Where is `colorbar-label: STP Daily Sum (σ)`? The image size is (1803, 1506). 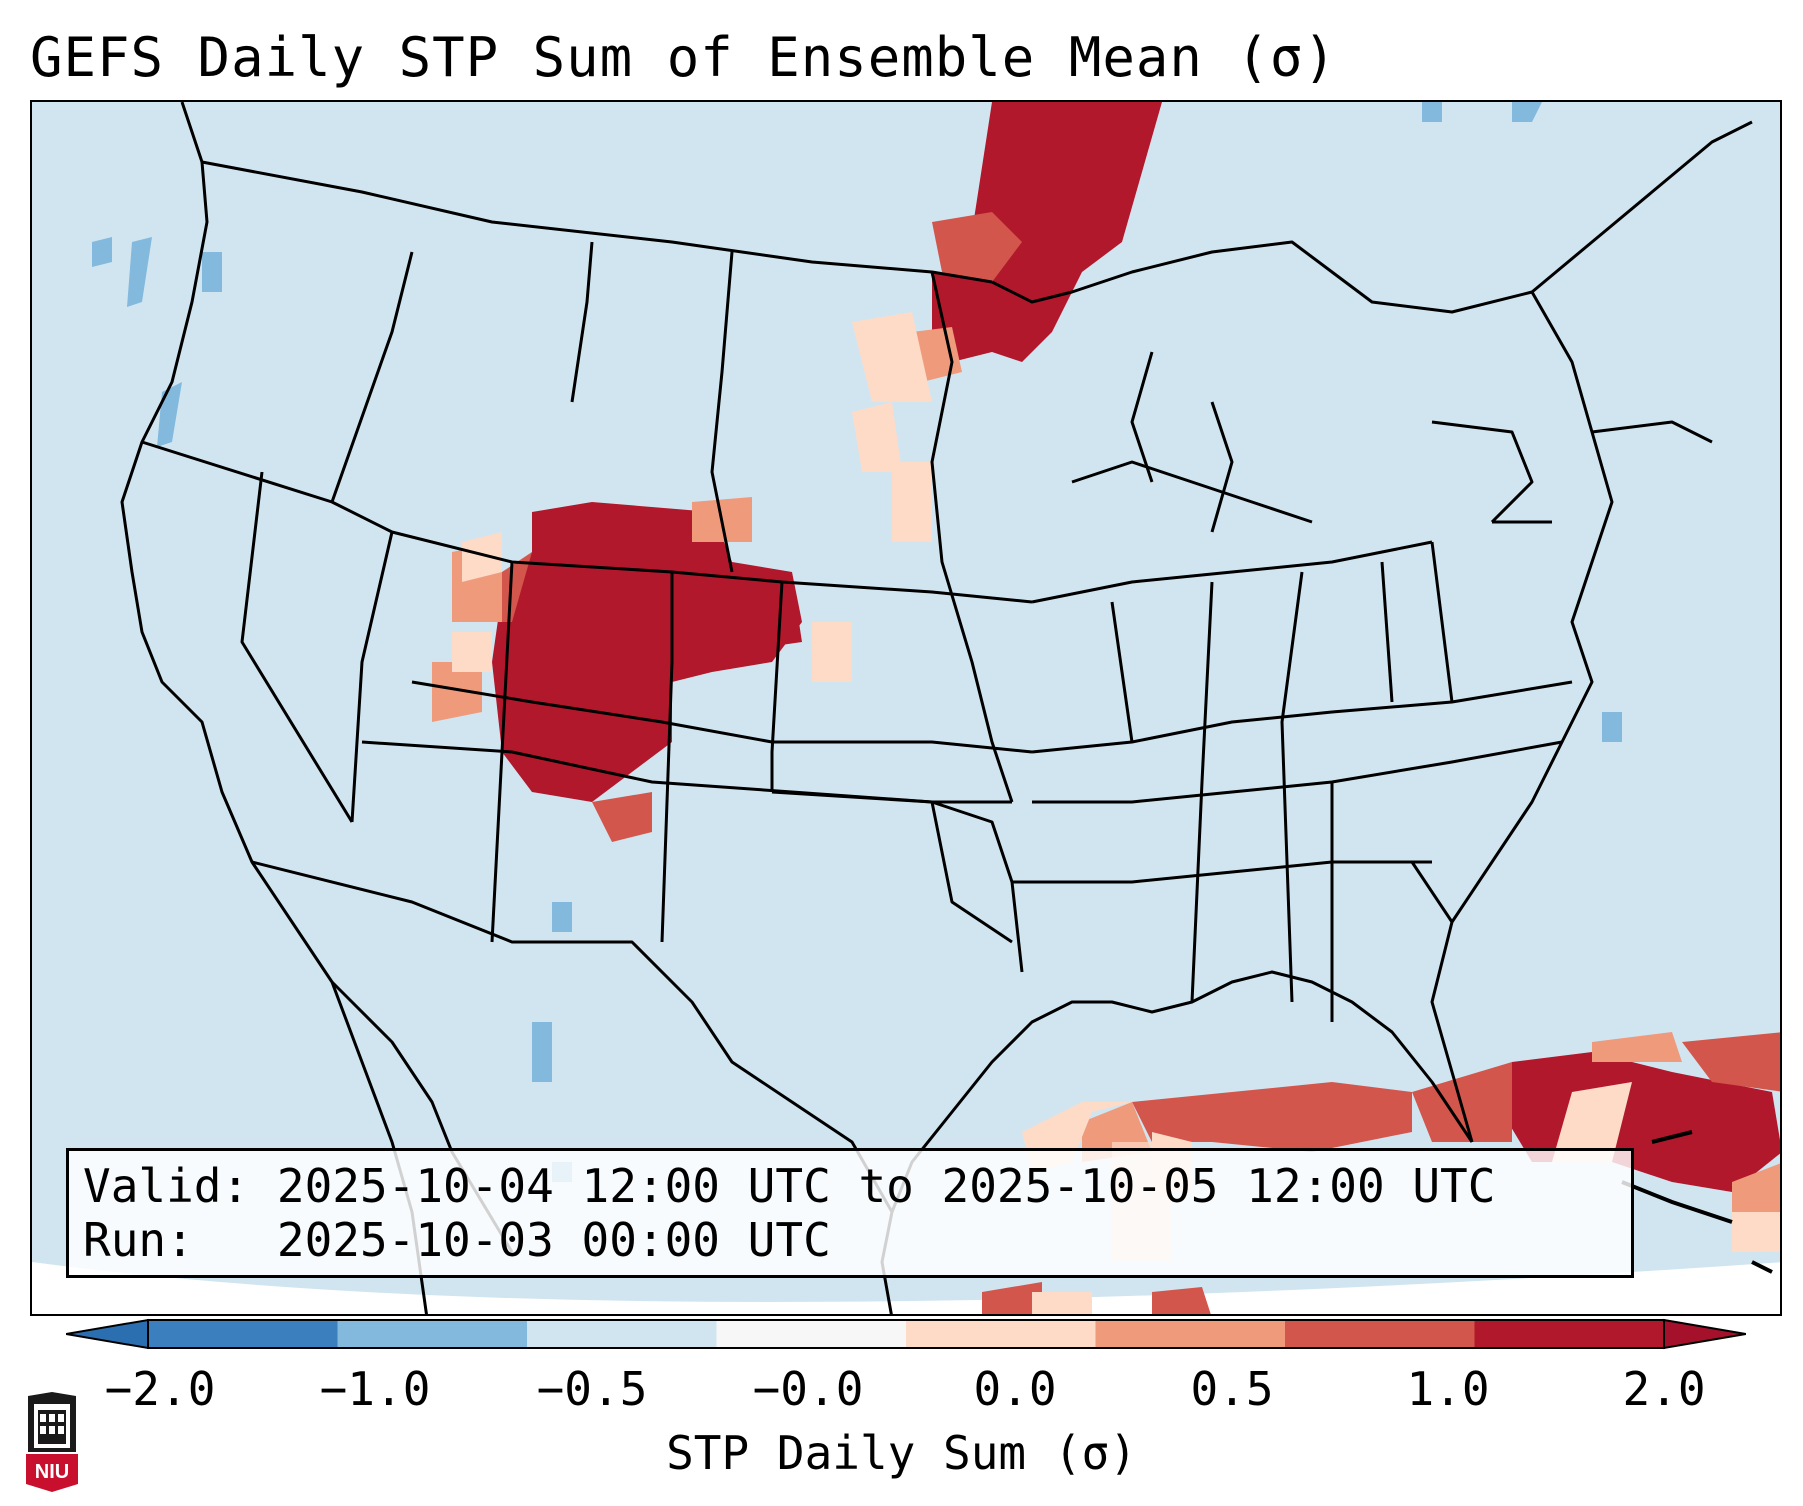
colorbar-label: STP Daily Sum (σ) is located at coordinates (901, 1453).